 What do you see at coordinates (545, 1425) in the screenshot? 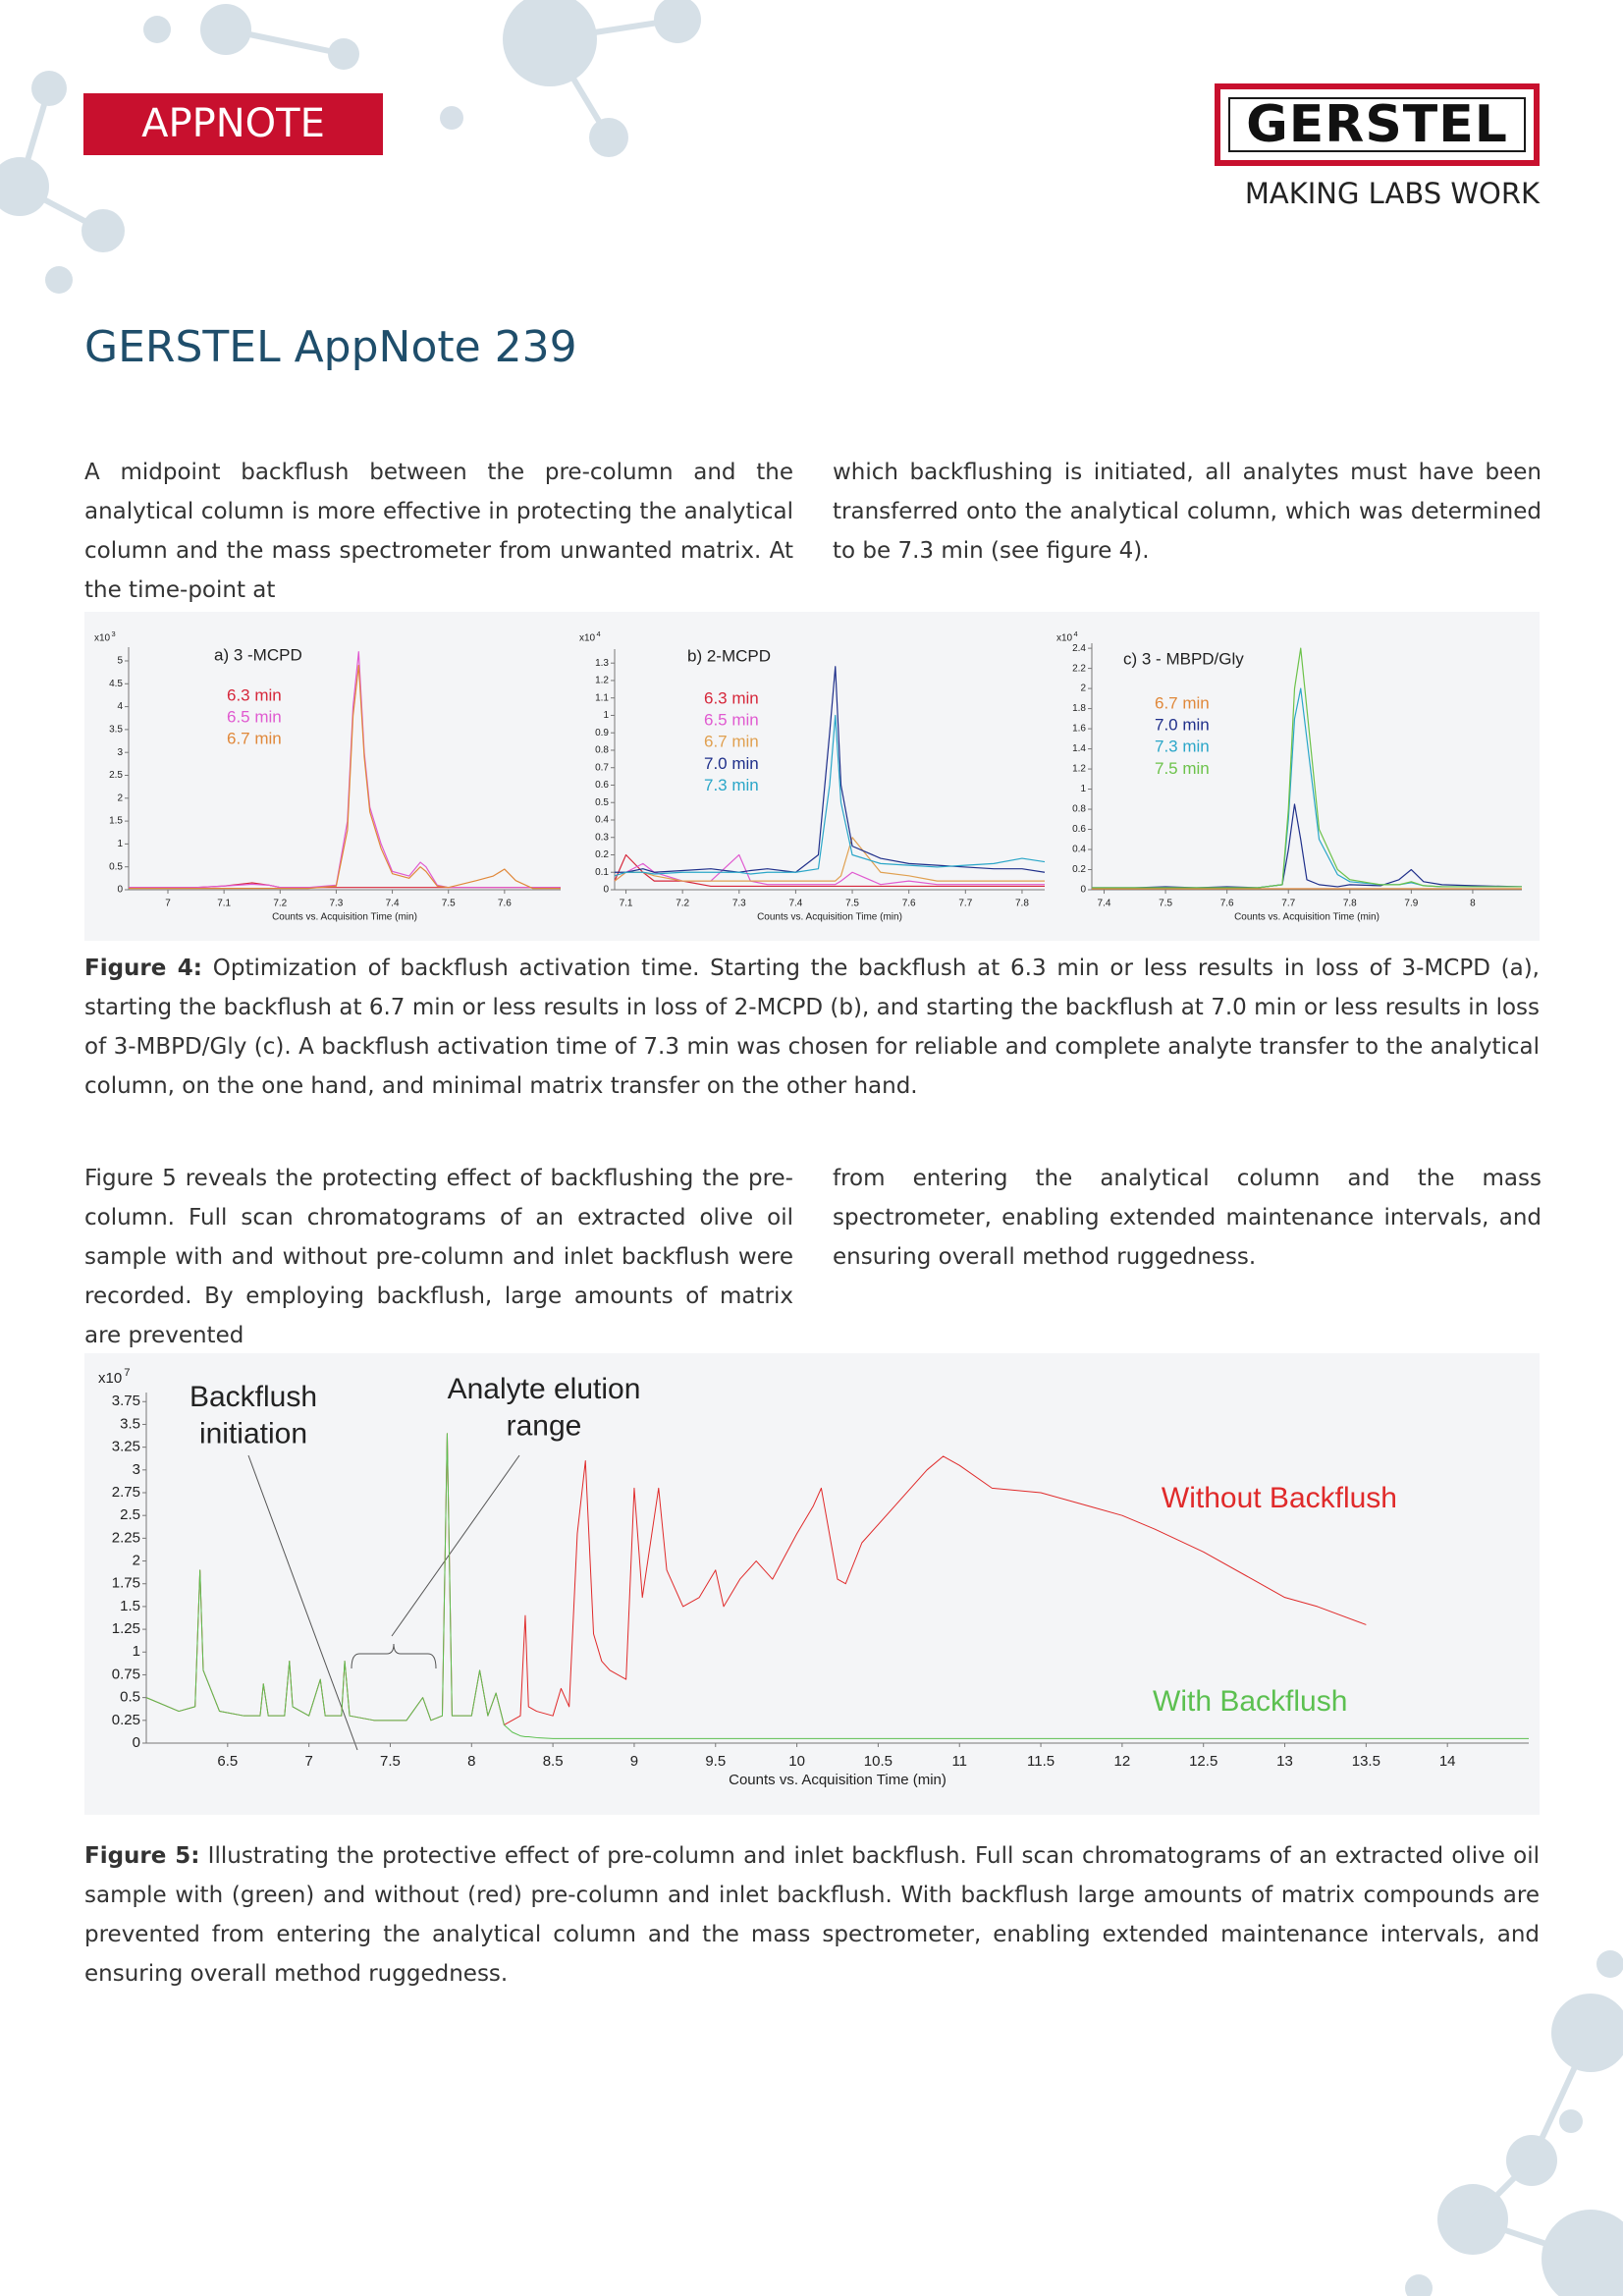
I see `annotation: range` at bounding box center [545, 1425].